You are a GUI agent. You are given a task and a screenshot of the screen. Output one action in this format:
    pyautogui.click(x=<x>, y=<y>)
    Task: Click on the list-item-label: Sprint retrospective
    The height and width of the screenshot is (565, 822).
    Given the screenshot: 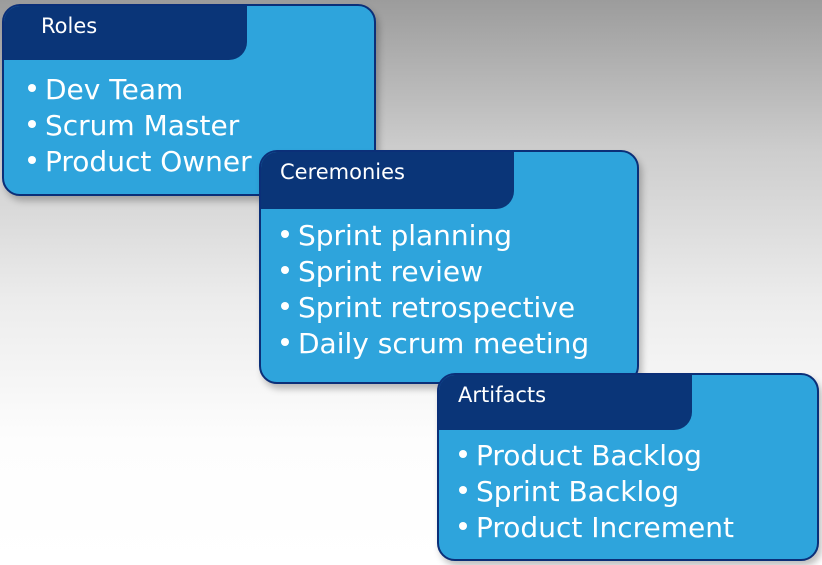 What is the action you would take?
    pyautogui.click(x=437, y=307)
    